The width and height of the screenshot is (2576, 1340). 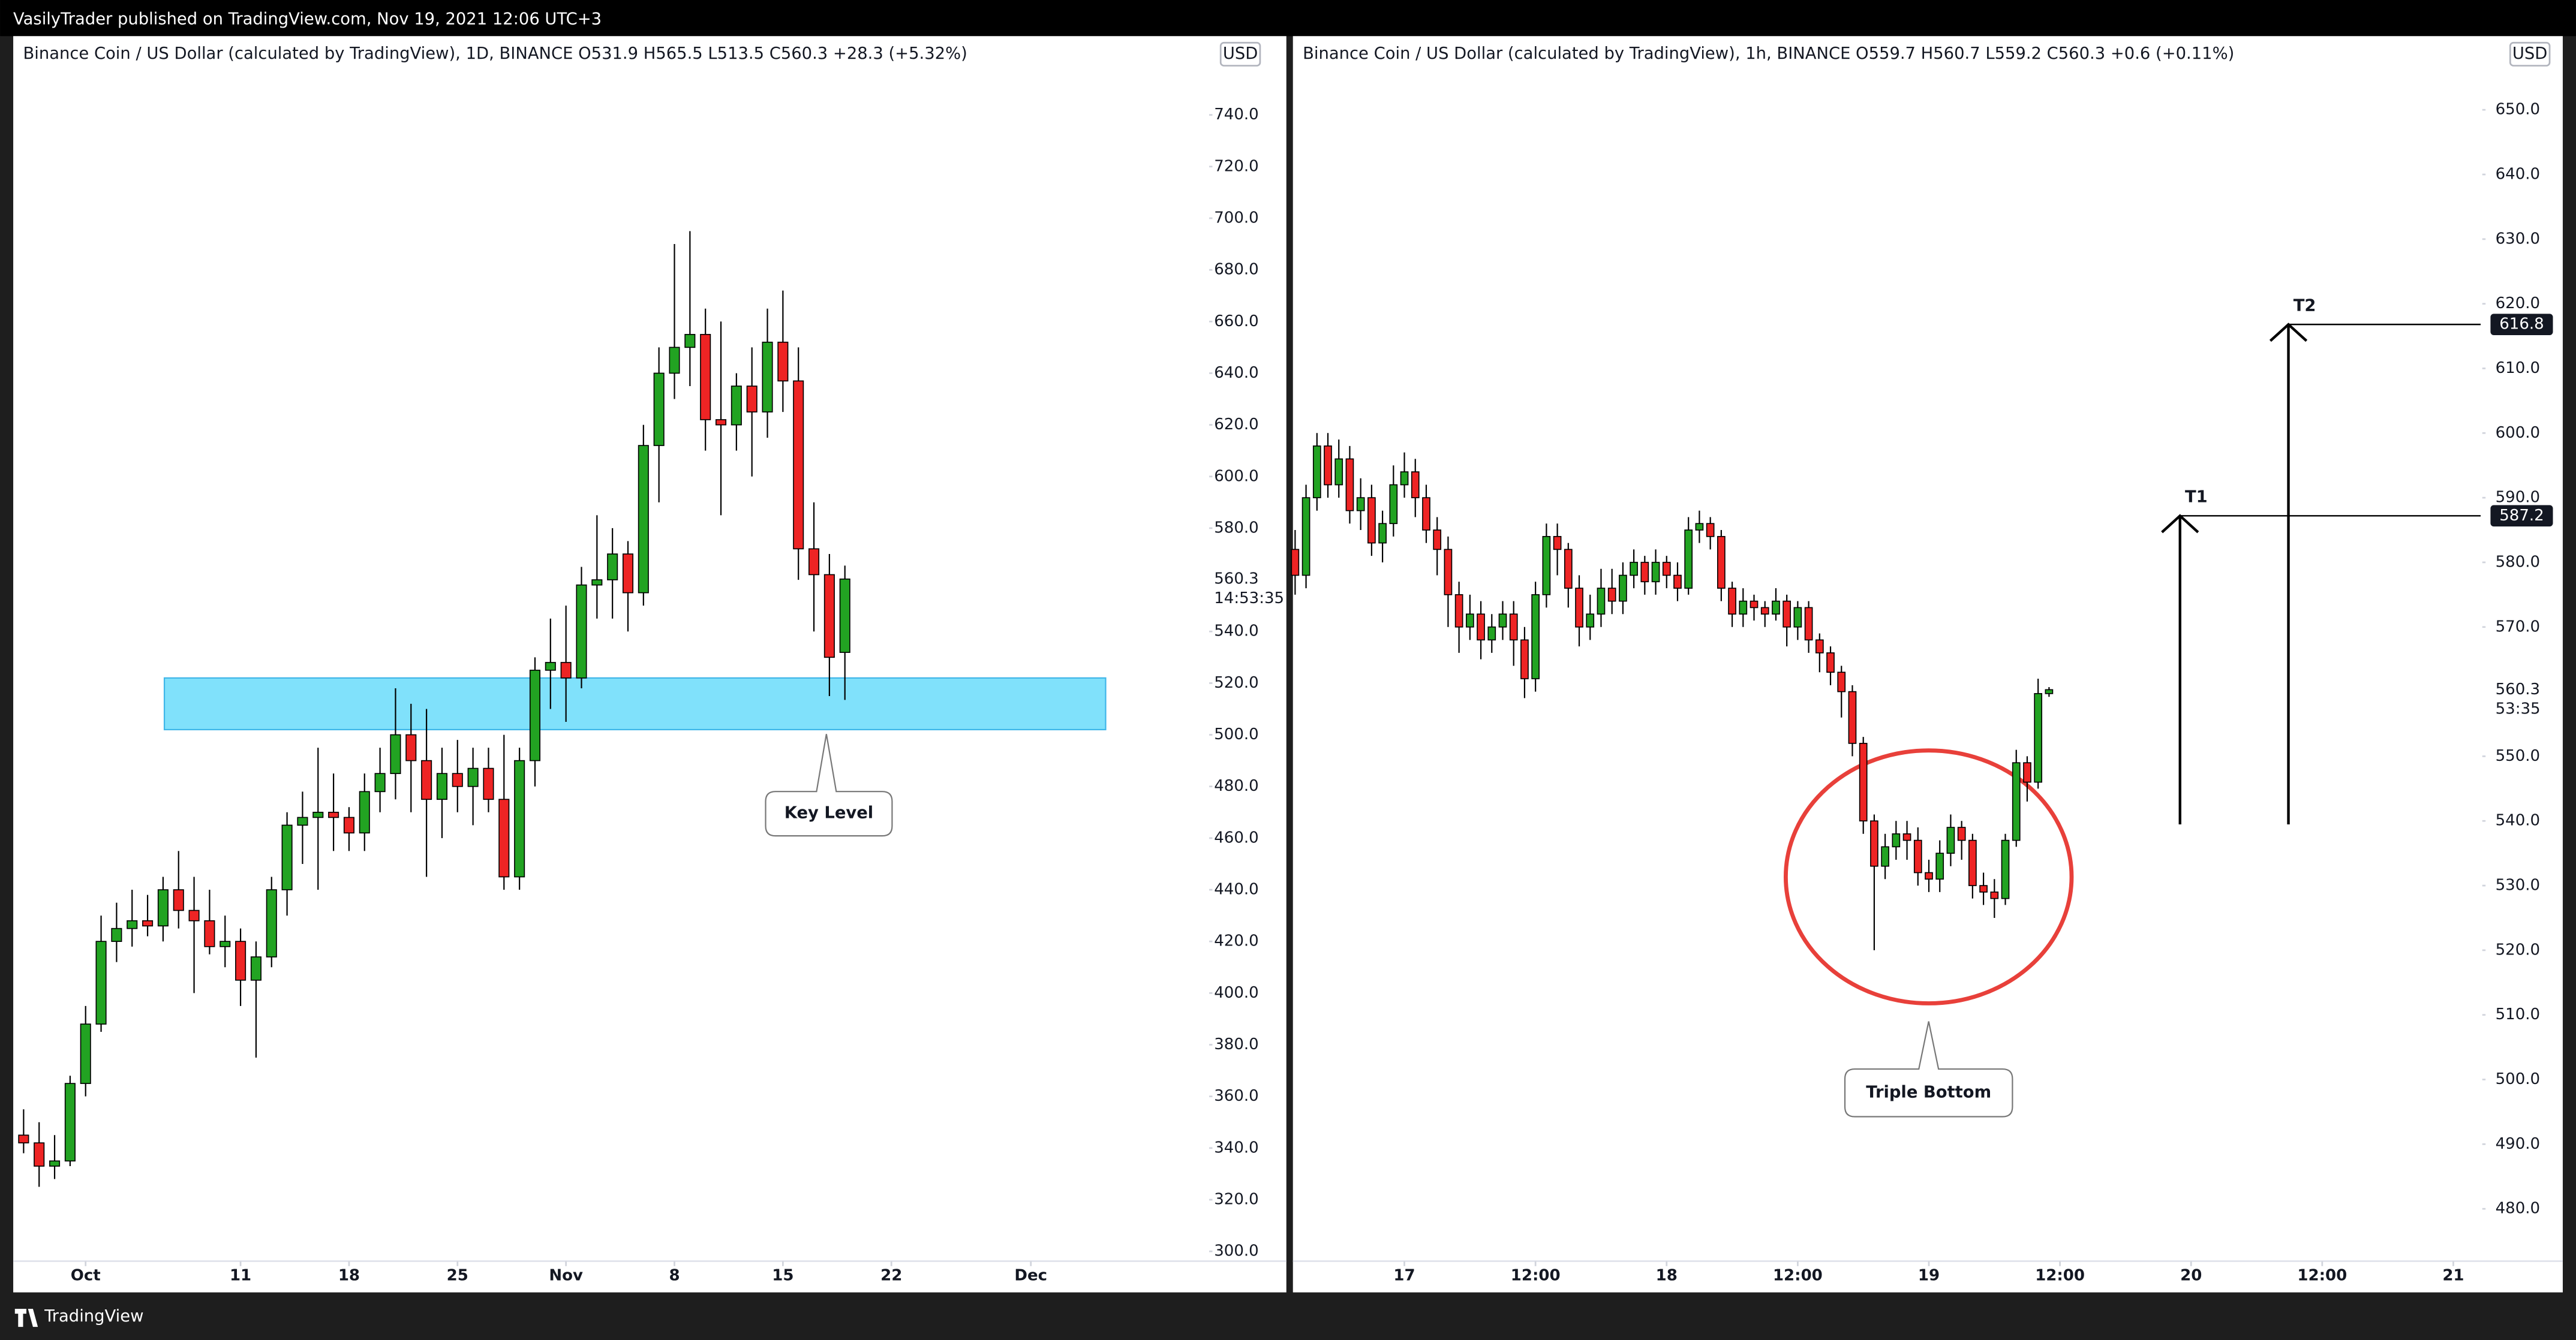 I want to click on x-tick-label: Oct, so click(x=86, y=1276).